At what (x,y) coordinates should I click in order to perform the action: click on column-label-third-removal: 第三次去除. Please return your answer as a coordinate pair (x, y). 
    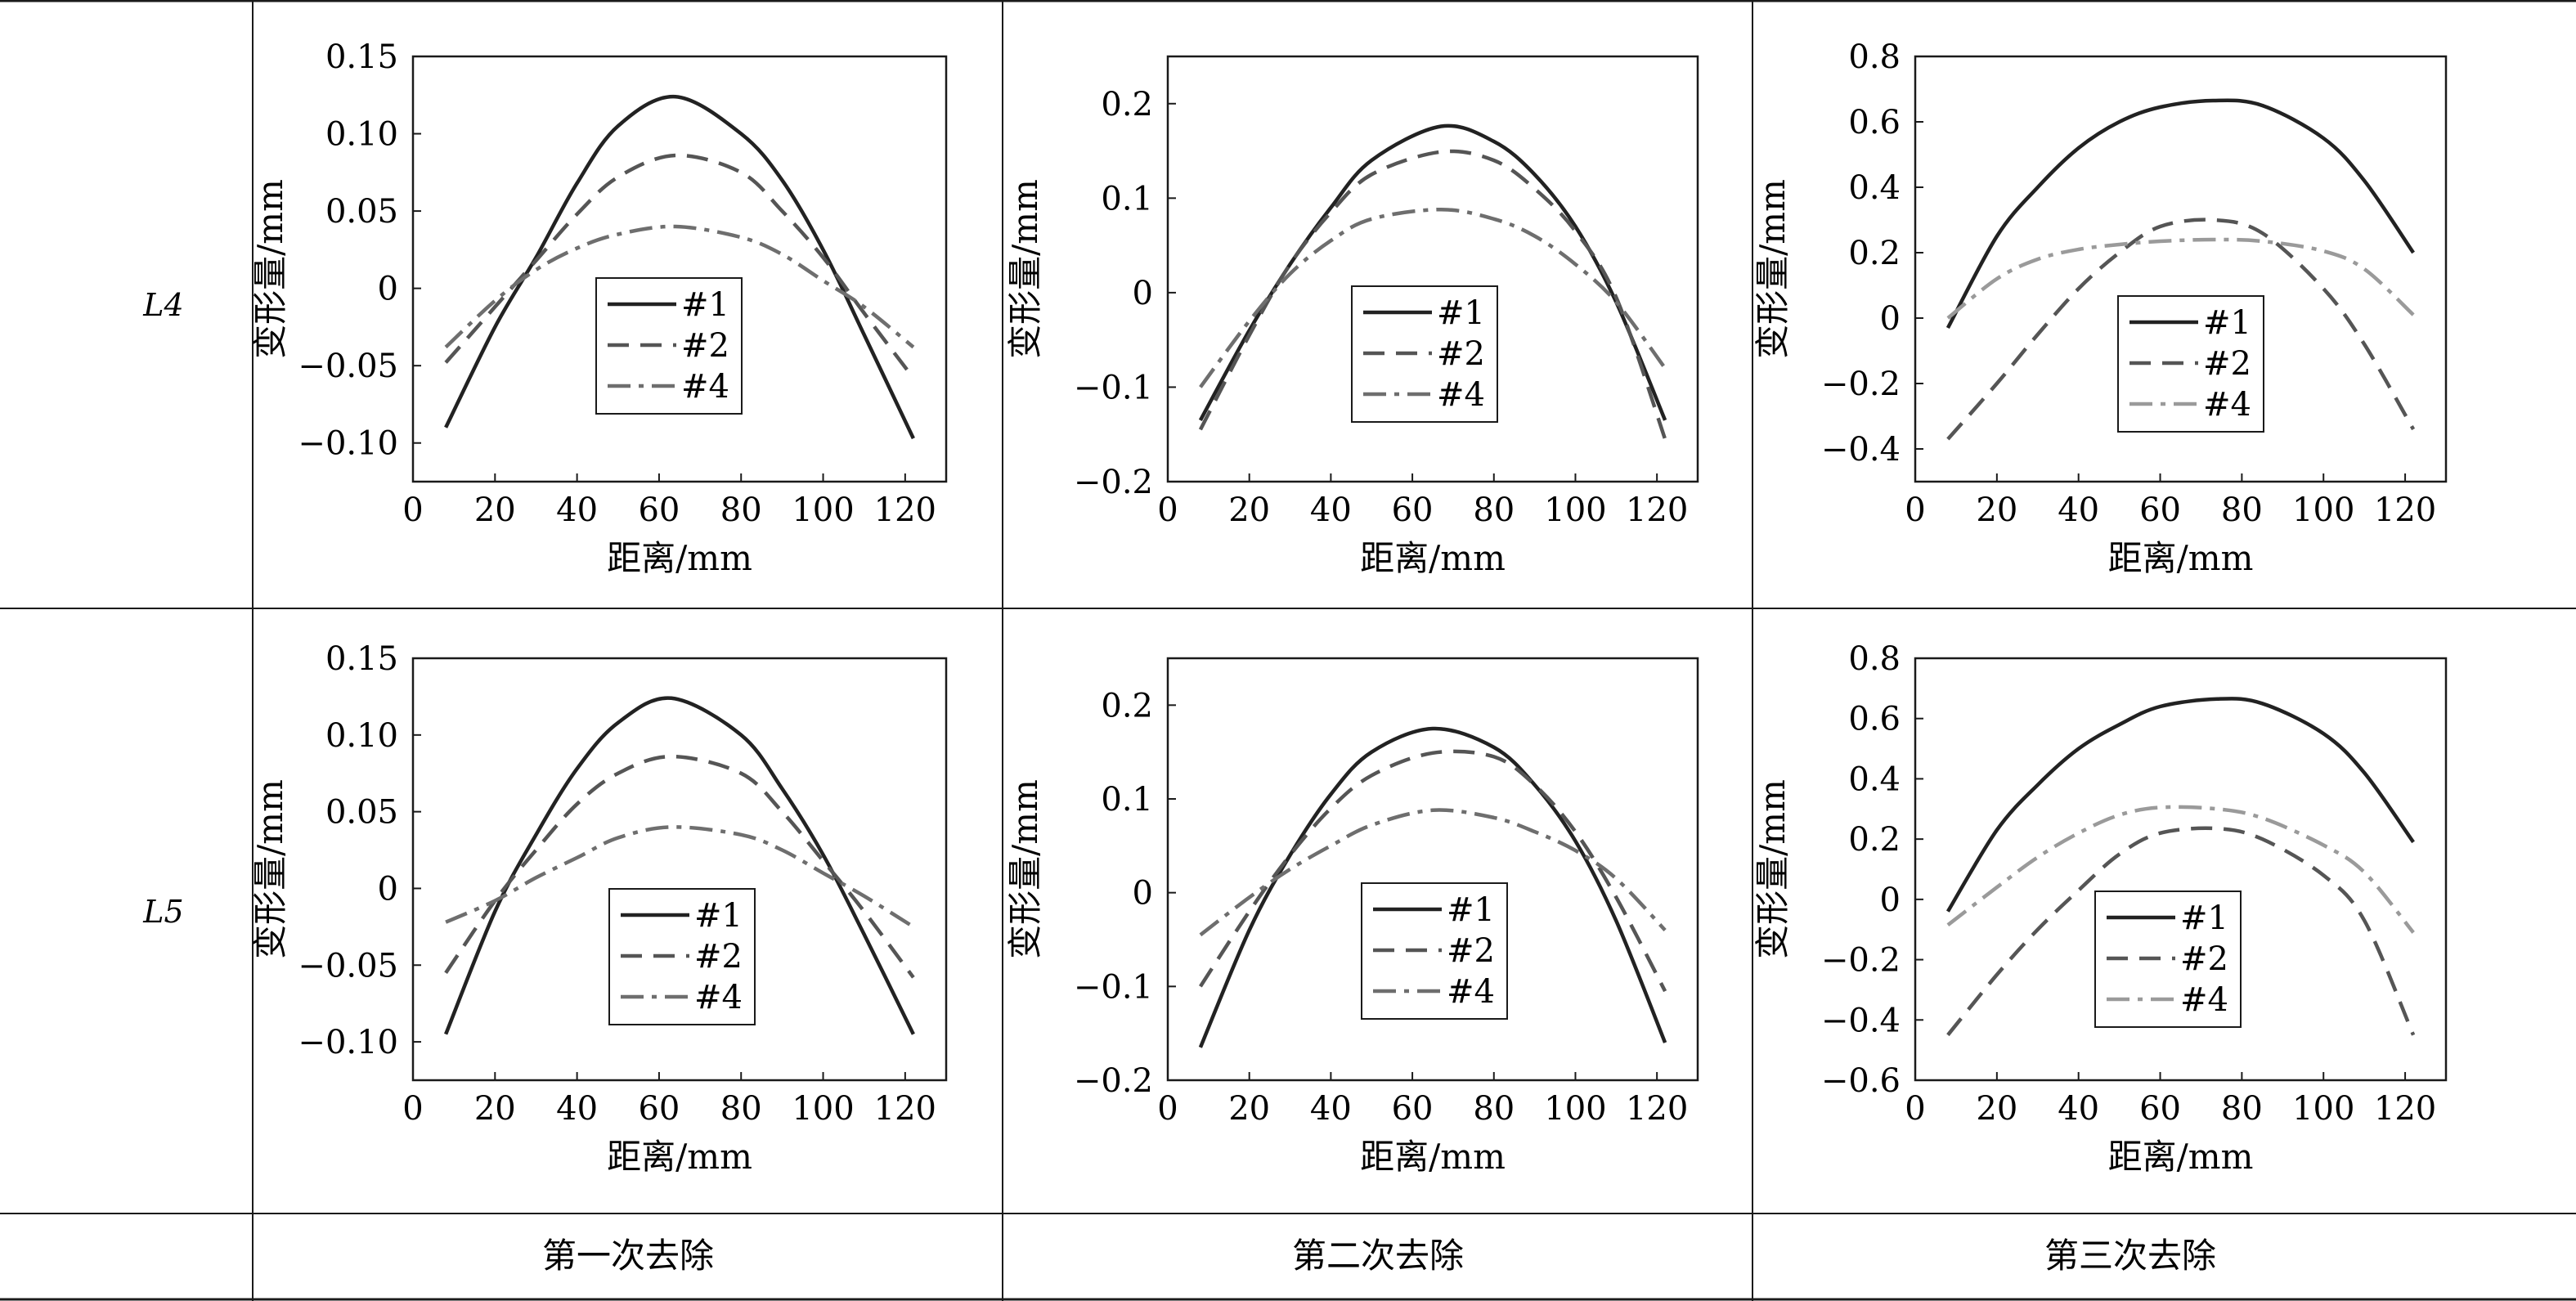
    Looking at the image, I should click on (2130, 1256).